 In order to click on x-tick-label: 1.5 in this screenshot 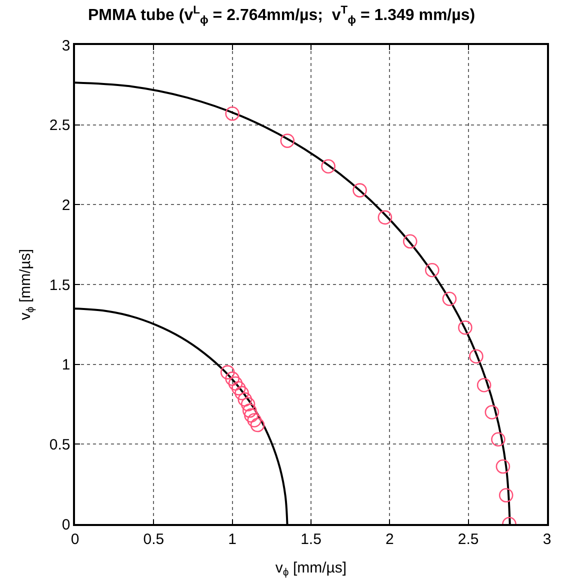, I will do `click(311, 539)`.